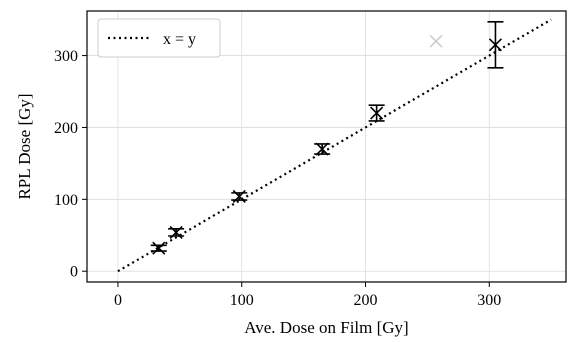  What do you see at coordinates (24, 146) in the screenshot?
I see `y-axis-label: RPL Dose [Gy]` at bounding box center [24, 146].